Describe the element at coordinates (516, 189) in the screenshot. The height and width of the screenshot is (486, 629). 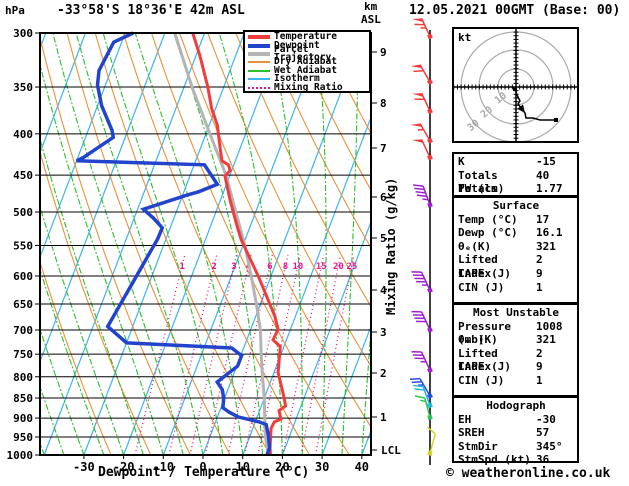
I see `table-row: PW (cm) 1.77` at that location.